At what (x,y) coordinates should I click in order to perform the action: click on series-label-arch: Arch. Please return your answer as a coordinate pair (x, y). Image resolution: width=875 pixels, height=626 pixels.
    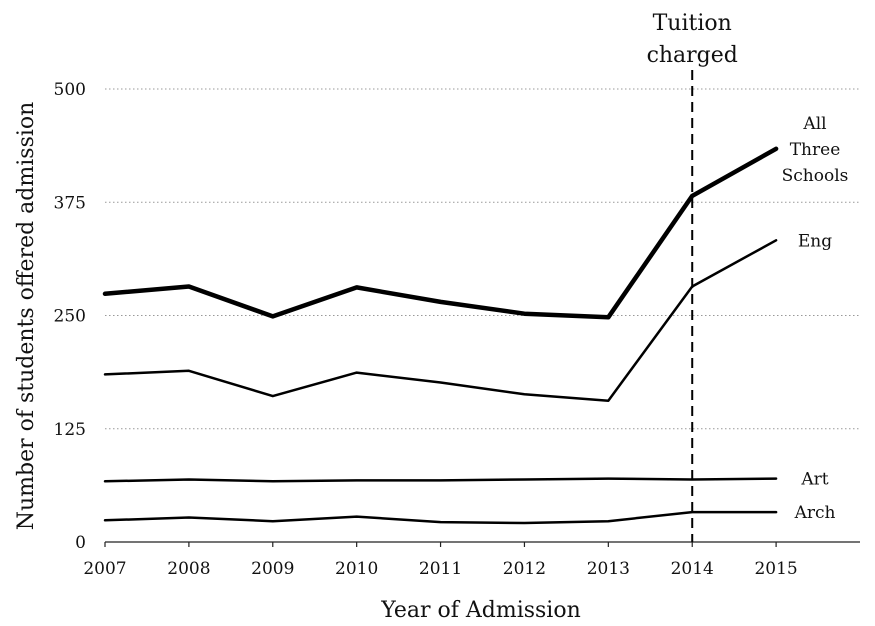
    Looking at the image, I should click on (815, 513).